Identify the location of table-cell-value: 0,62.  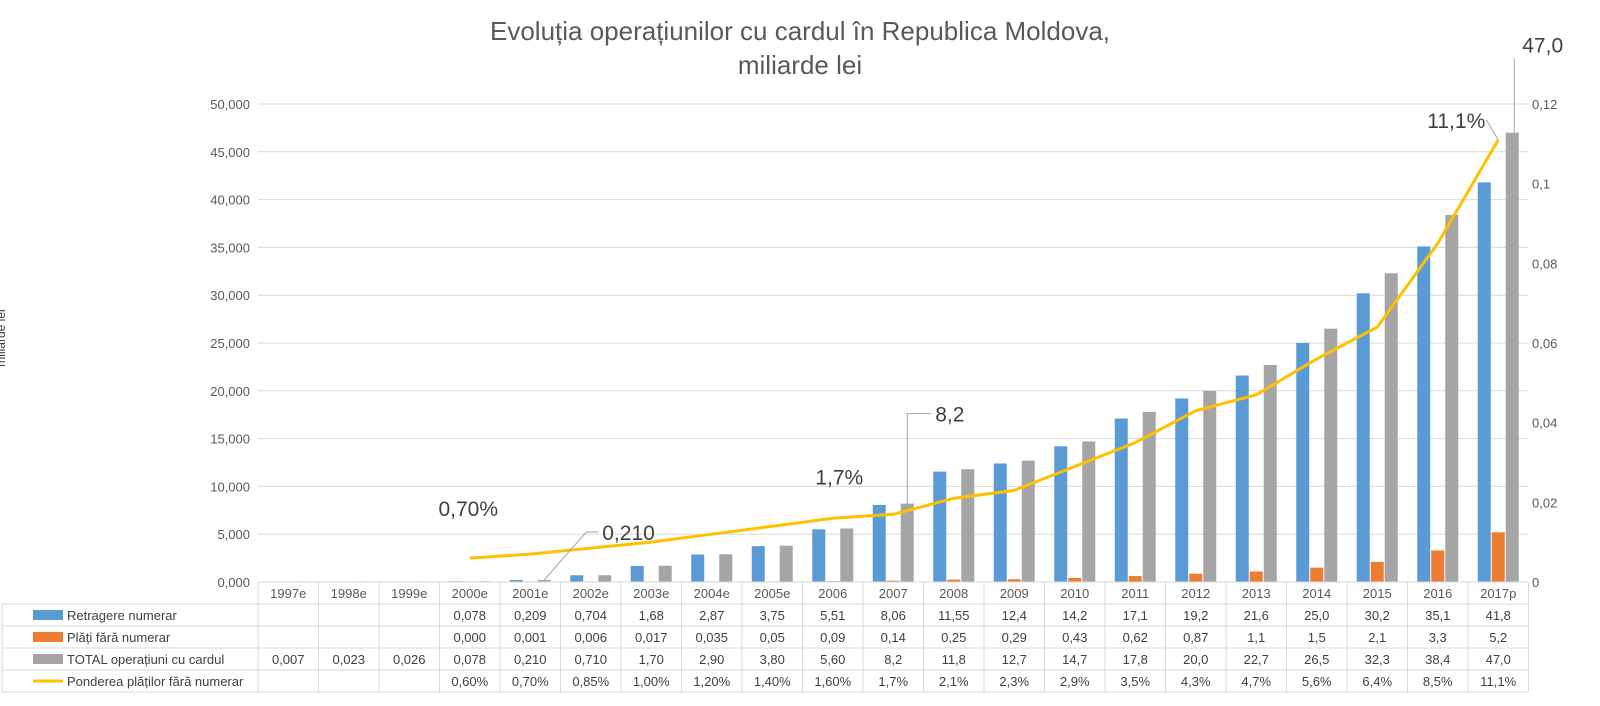
(1135, 637).